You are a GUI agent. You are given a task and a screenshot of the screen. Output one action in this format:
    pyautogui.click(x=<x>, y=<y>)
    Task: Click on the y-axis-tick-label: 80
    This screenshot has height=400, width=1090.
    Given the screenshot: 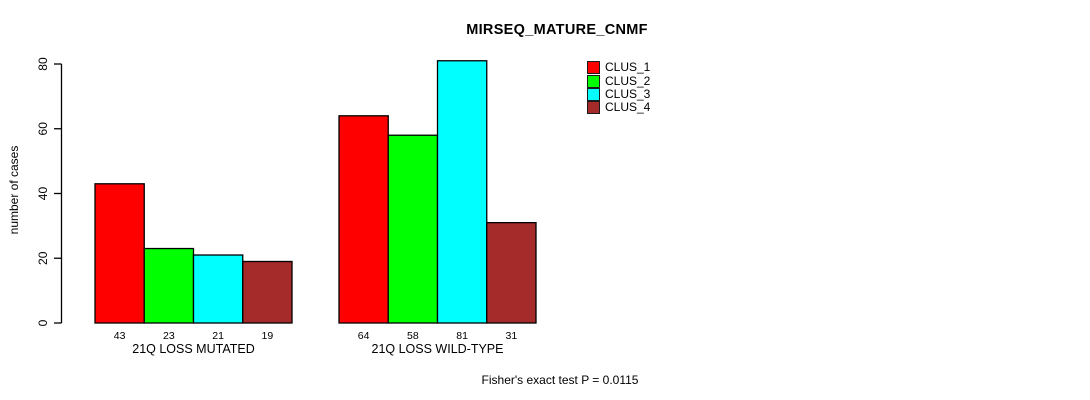 What is the action you would take?
    pyautogui.click(x=43, y=64)
    